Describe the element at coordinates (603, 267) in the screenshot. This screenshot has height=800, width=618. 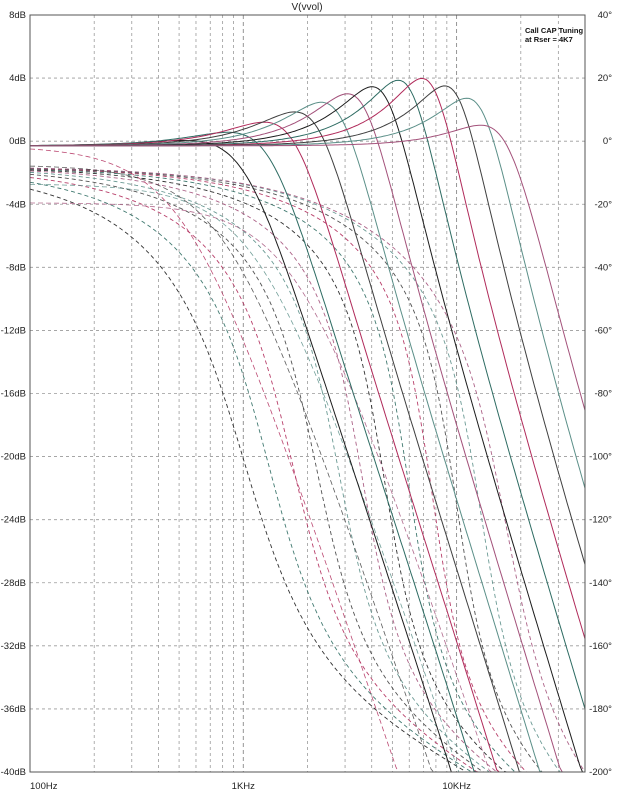
I see `y-right-tick-label: -40°` at that location.